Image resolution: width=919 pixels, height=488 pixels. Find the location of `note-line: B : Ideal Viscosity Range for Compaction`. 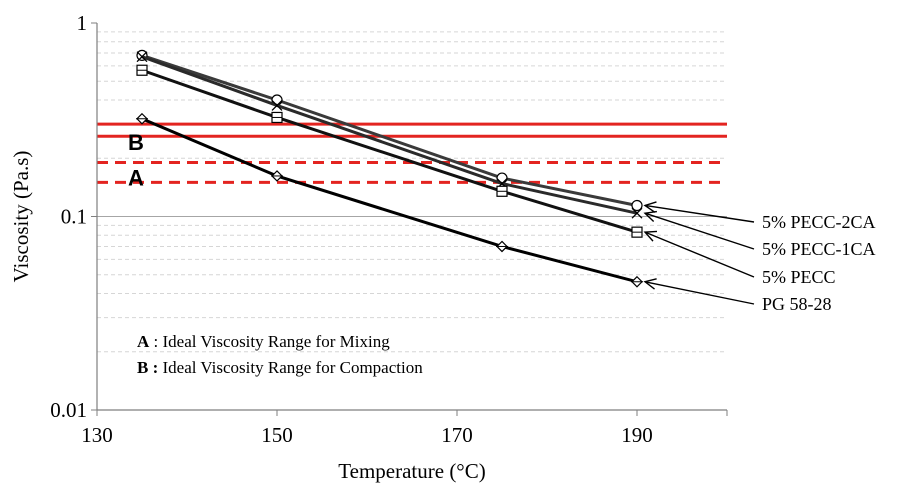

note-line: B : Ideal Viscosity Range for Compaction is located at coordinates (280, 367).